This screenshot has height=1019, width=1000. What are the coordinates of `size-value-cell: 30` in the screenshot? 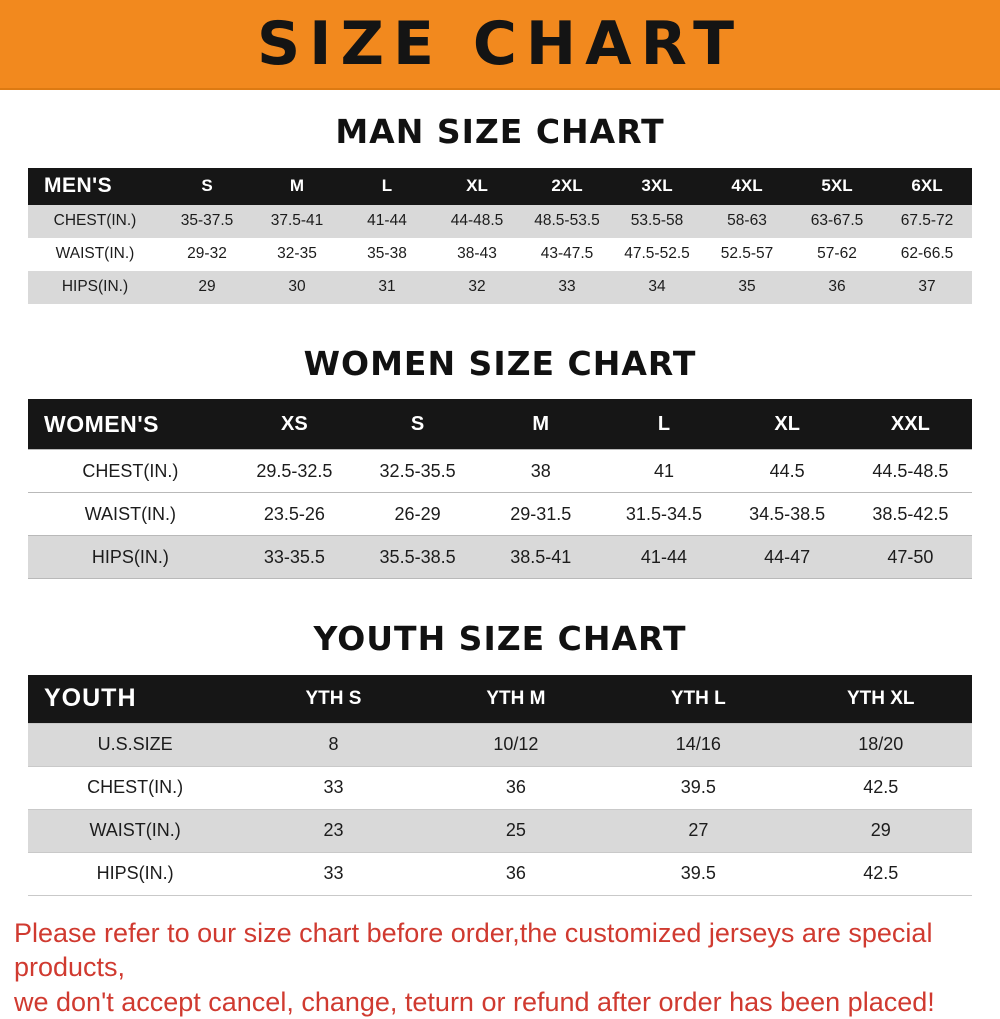 It's located at (297, 287).